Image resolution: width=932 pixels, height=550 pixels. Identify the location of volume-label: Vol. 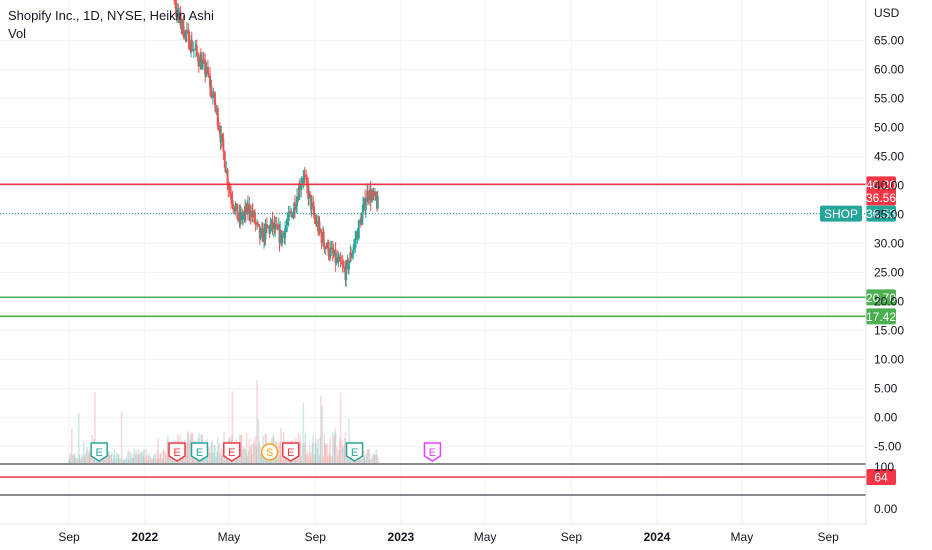
(17, 33).